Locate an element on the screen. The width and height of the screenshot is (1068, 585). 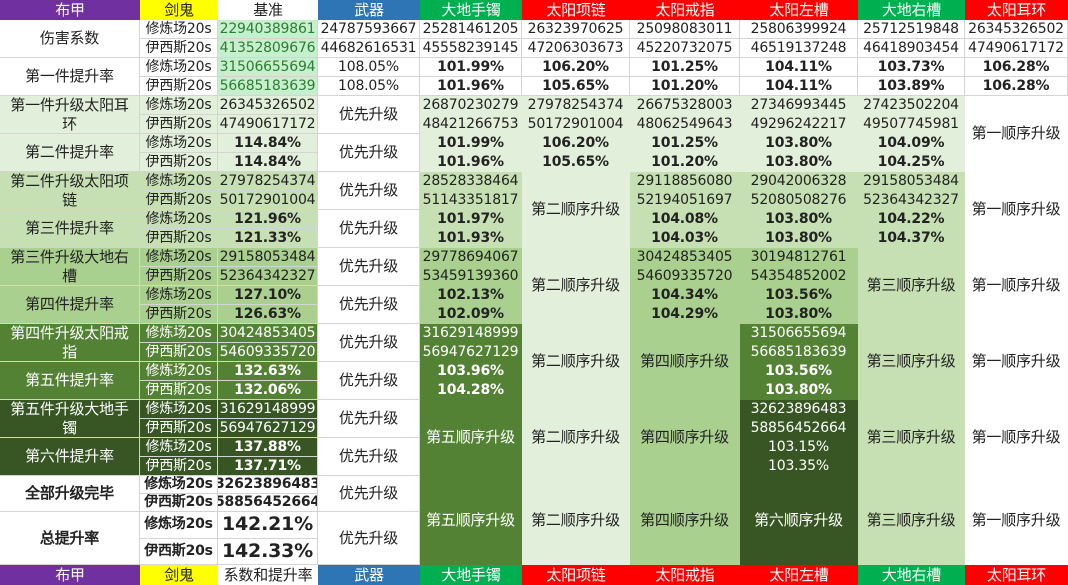
ring-value: 104.34% is located at coordinates (685, 295).